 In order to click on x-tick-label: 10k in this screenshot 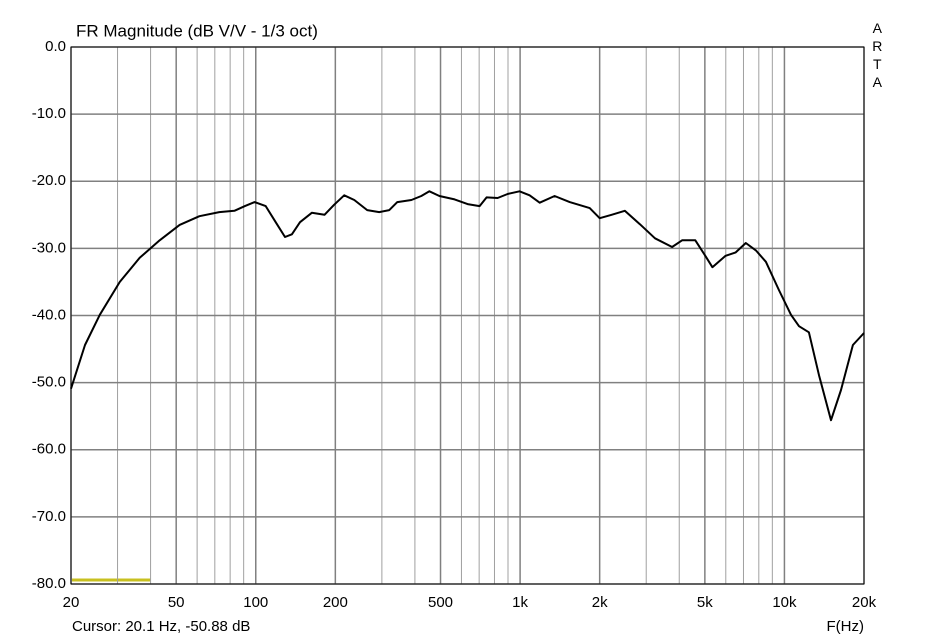, I will do `click(784, 602)`.